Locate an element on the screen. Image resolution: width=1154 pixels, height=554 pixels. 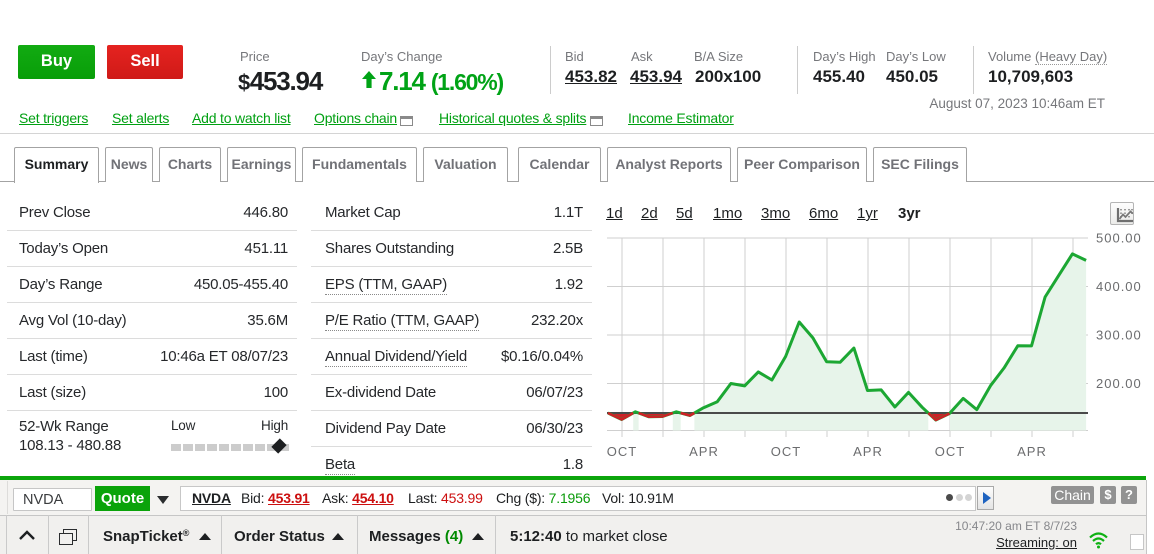
svg-text: 300.00 is located at coordinates (1119, 335).